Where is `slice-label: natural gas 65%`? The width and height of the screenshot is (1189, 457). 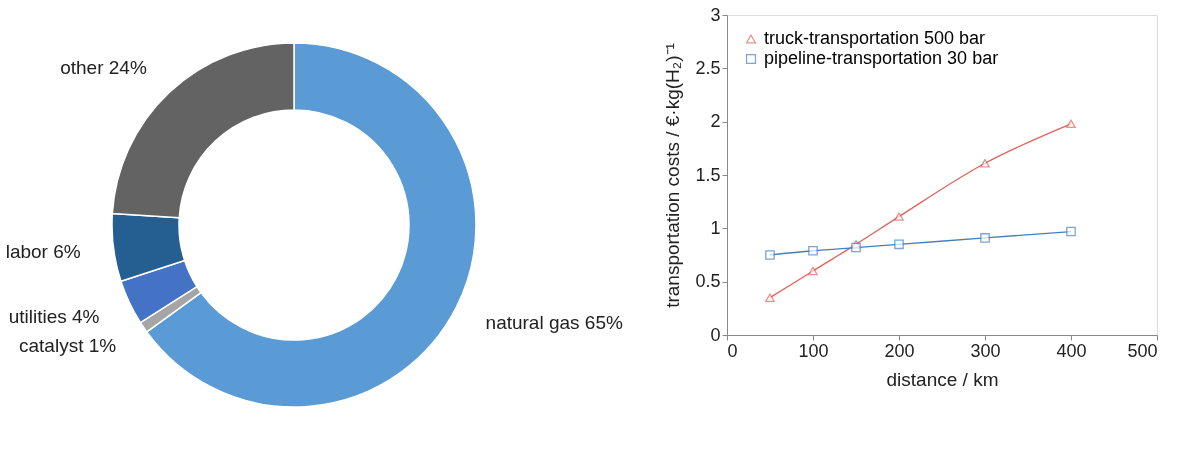
slice-label: natural gas 65% is located at coordinates (554, 322).